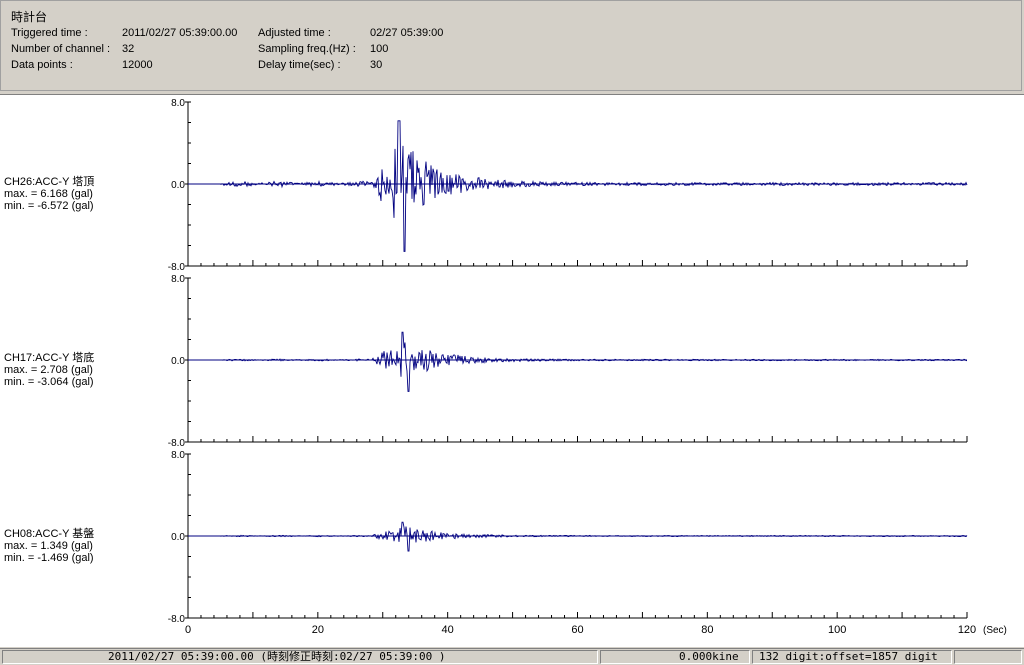  I want to click on data-points-label: Data points :, so click(42, 65).